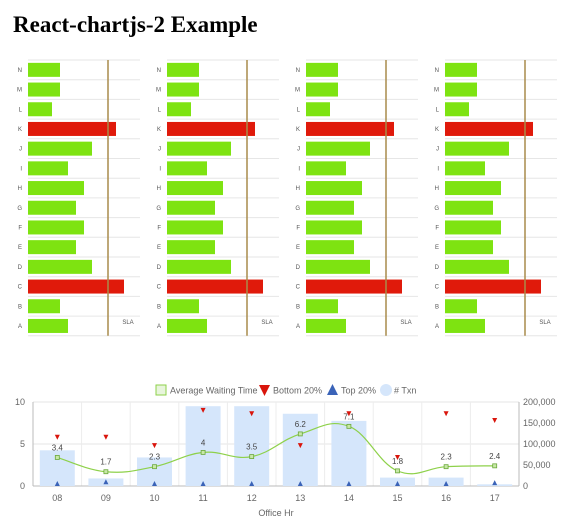  What do you see at coordinates (397, 498) in the screenshot?
I see `x-tick-label: 15` at bounding box center [397, 498].